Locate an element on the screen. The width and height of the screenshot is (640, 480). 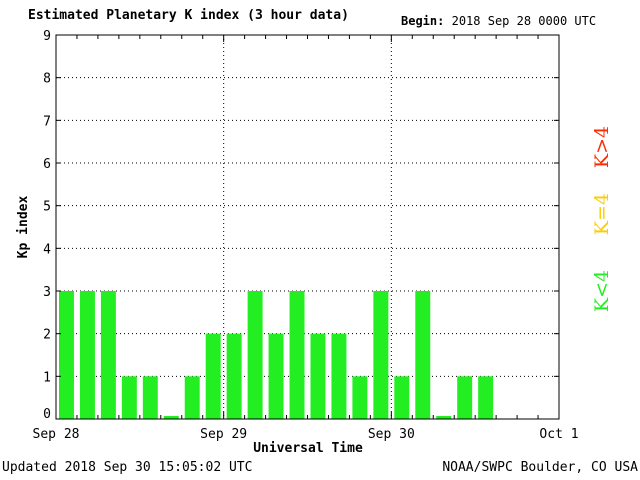
begin-label: Begin: is located at coordinates (423, 21).